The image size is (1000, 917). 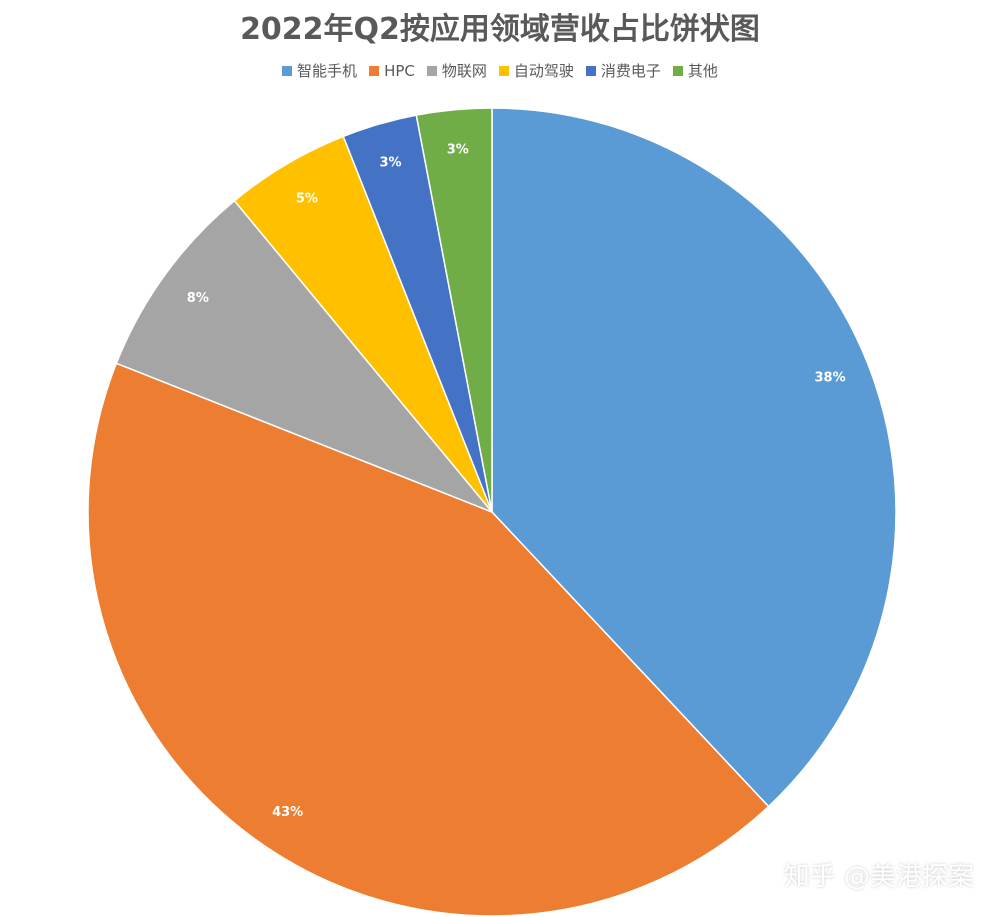 I want to click on slice-value-label-4: 3%, so click(x=391, y=162).